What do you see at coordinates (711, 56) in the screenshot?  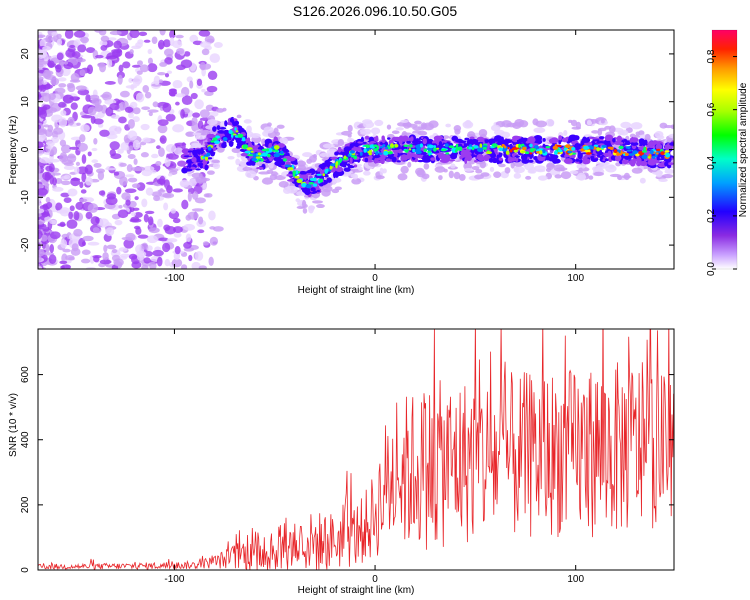 I see `colorbar-tick-label: 0.8` at bounding box center [711, 56].